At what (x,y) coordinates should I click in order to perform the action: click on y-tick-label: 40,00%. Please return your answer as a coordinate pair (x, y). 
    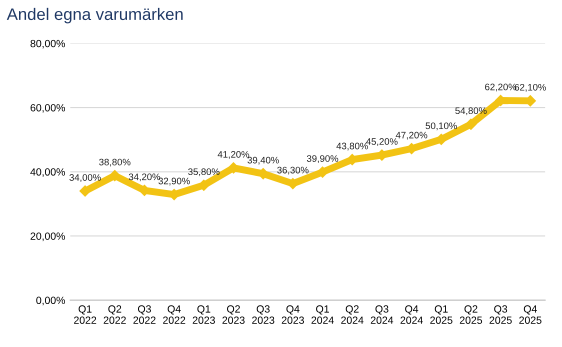
    Looking at the image, I should click on (48, 172).